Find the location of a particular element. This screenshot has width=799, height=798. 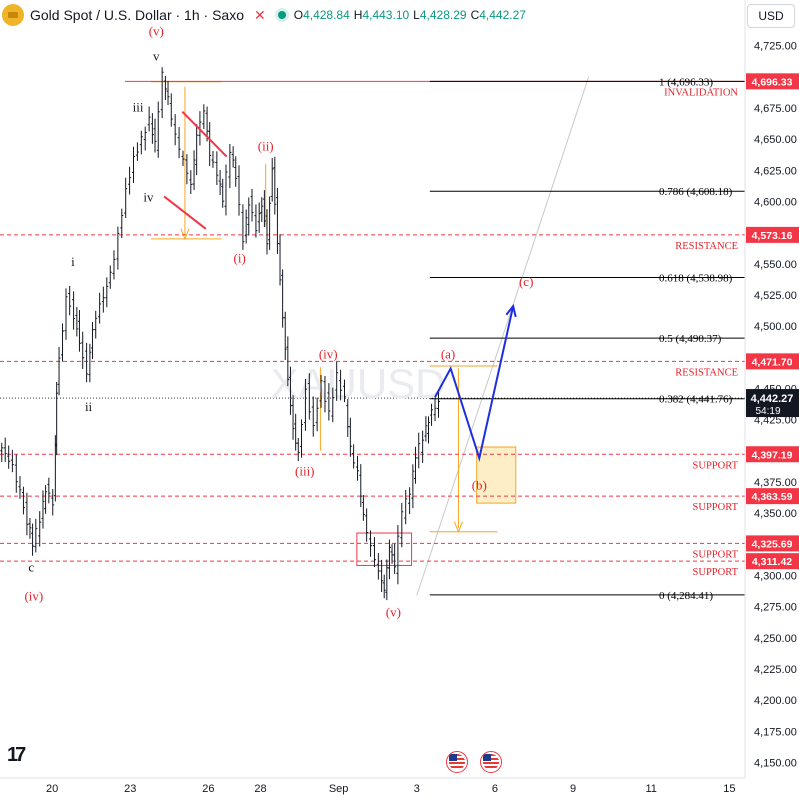

price-tag-label: 4,696.33 is located at coordinates (772, 82).